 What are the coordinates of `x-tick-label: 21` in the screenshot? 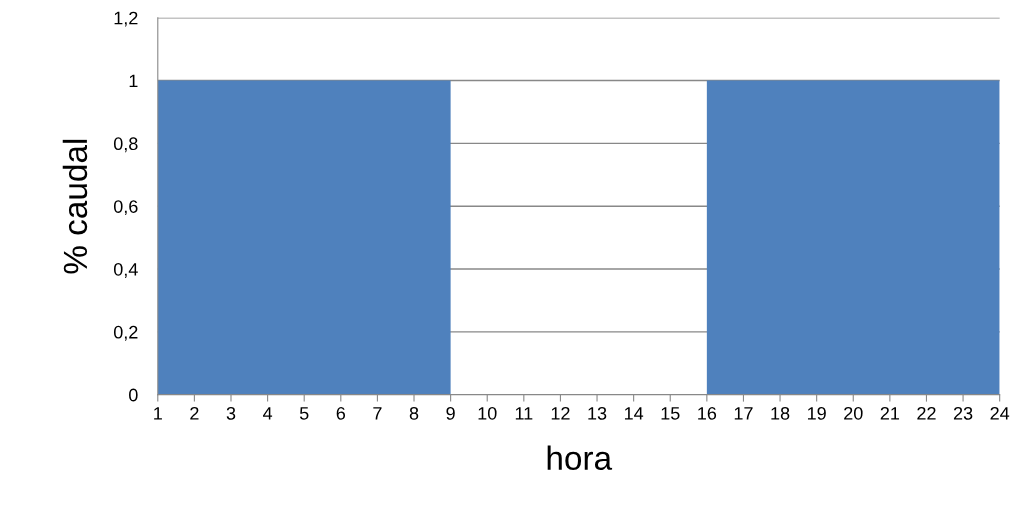 It's located at (890, 413).